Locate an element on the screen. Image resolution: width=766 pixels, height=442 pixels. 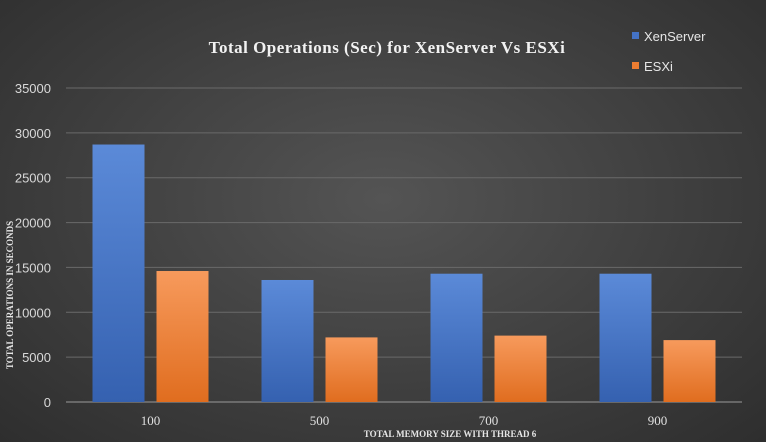
x-axis-title: TOTAL MEMORY SIZE WITH THREAD 6 is located at coordinates (450, 434).